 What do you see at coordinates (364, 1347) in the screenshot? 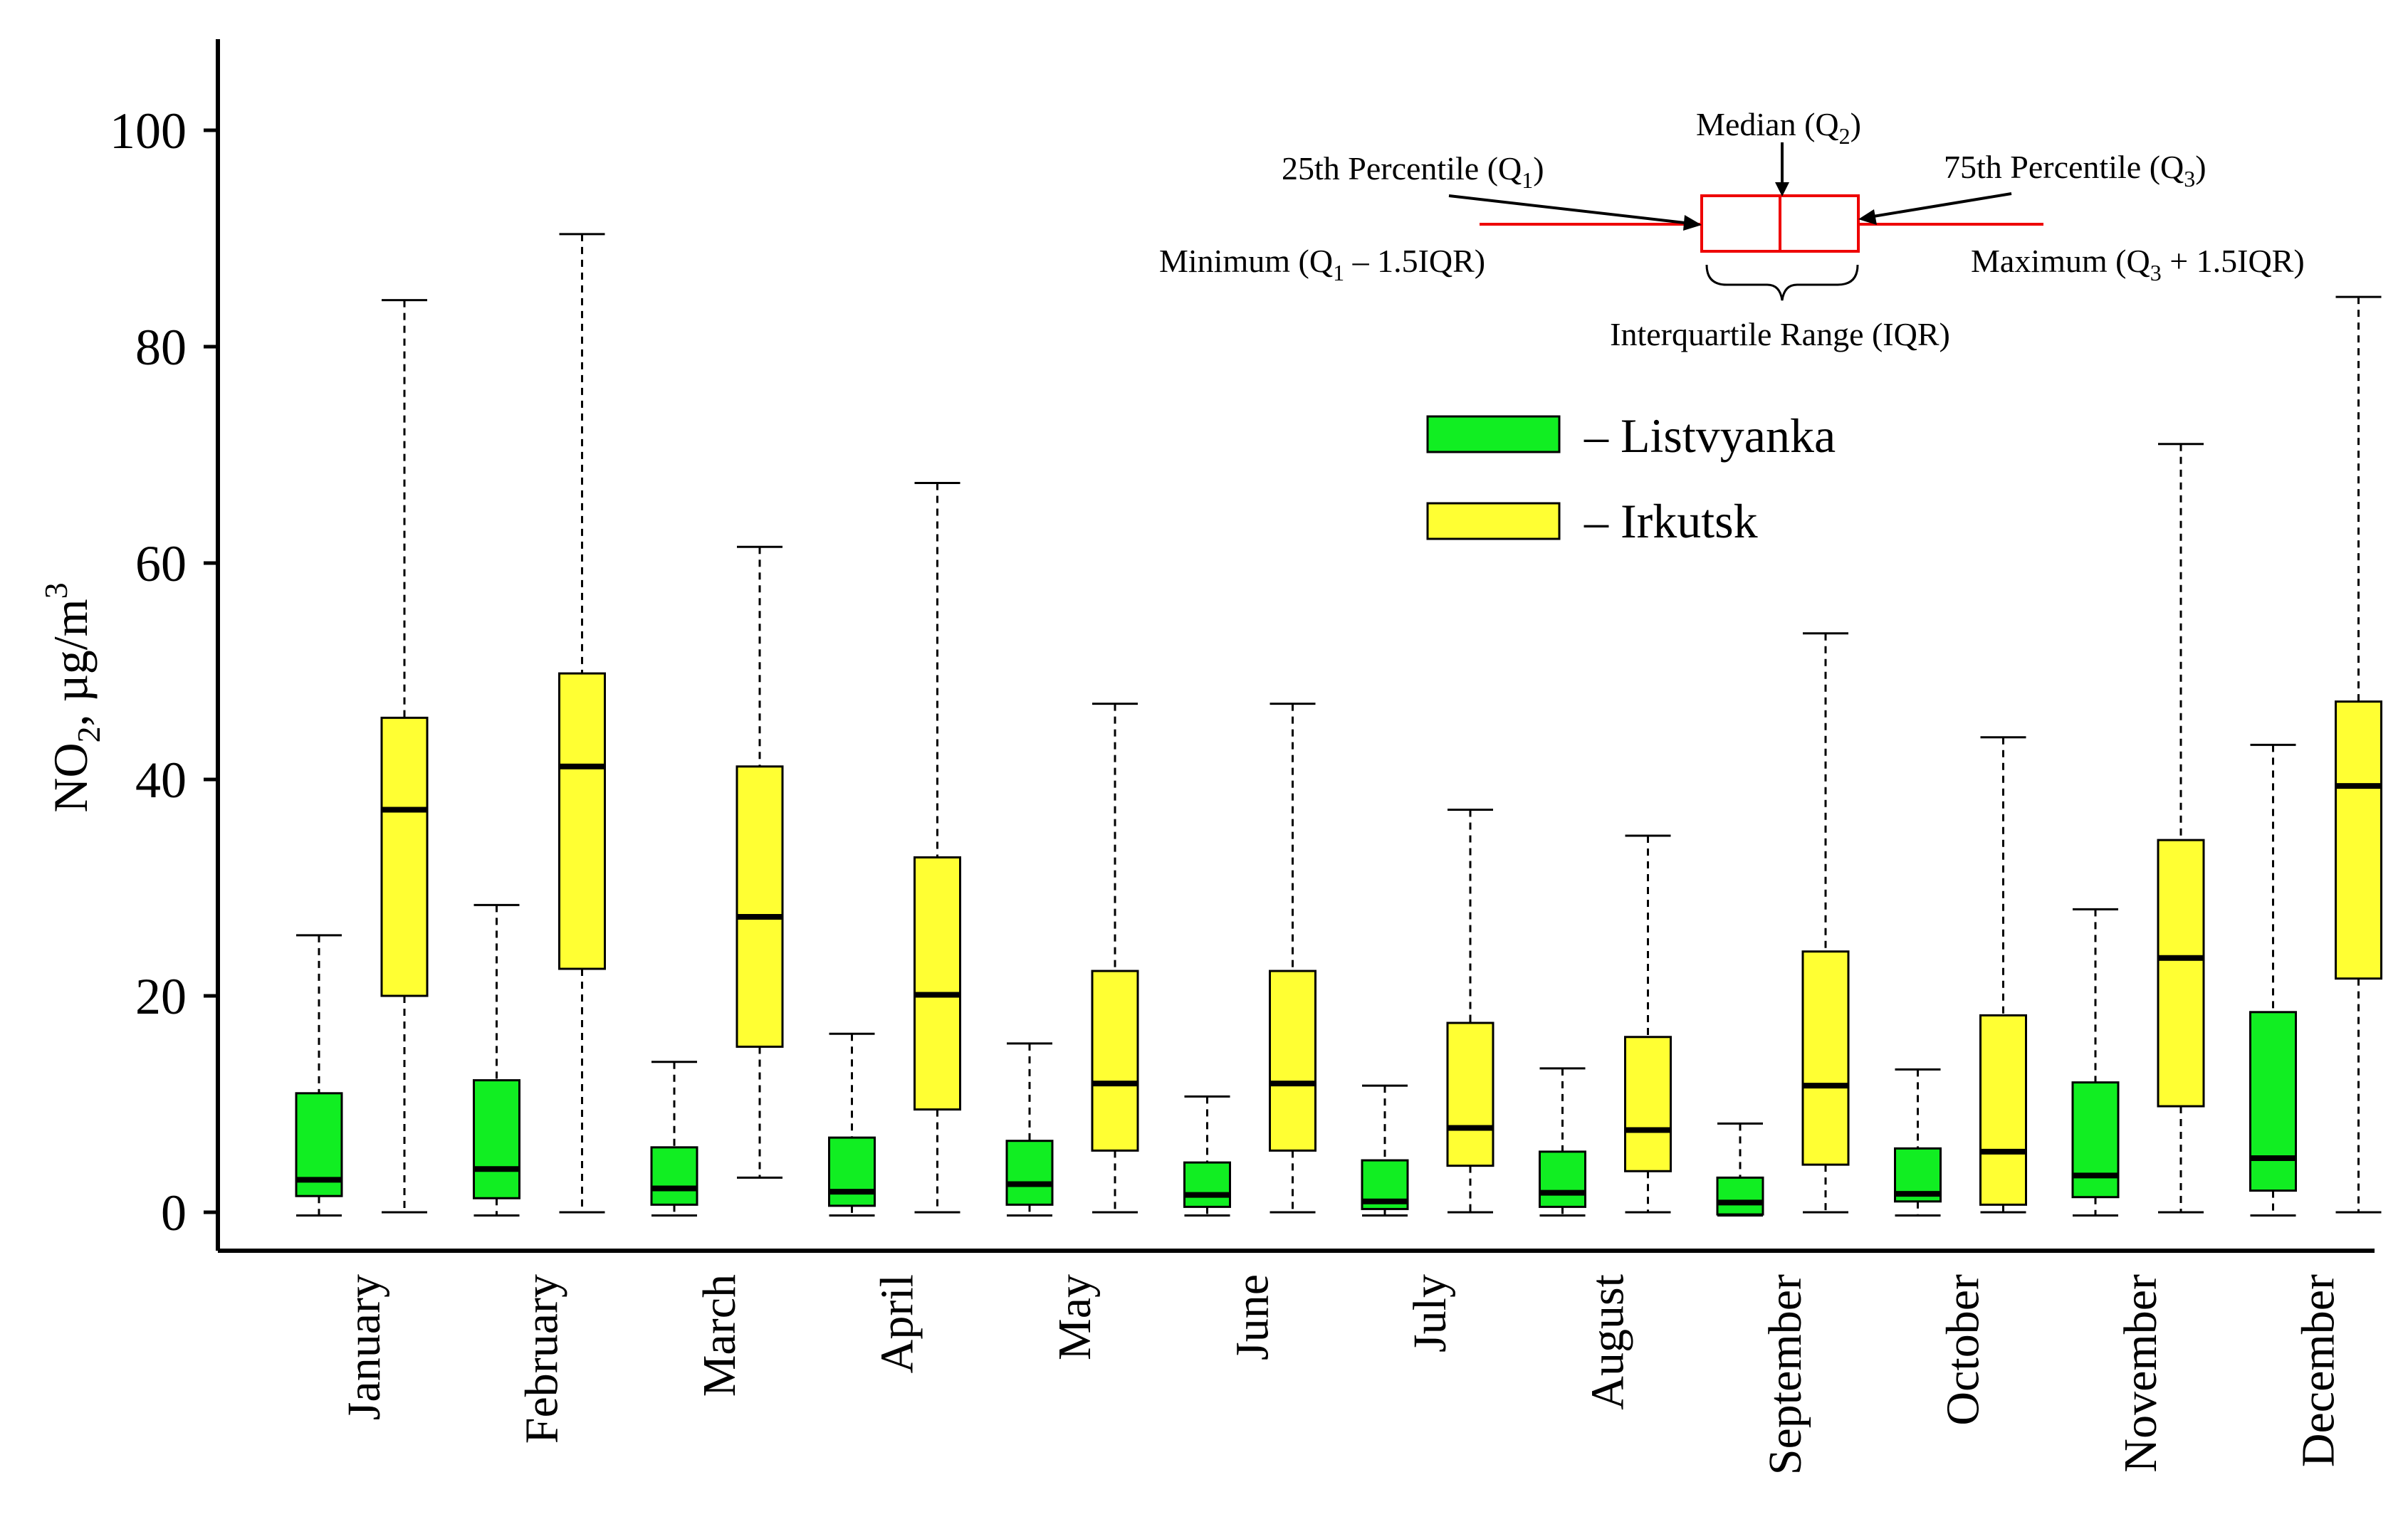
I see `month-label: January` at bounding box center [364, 1347].